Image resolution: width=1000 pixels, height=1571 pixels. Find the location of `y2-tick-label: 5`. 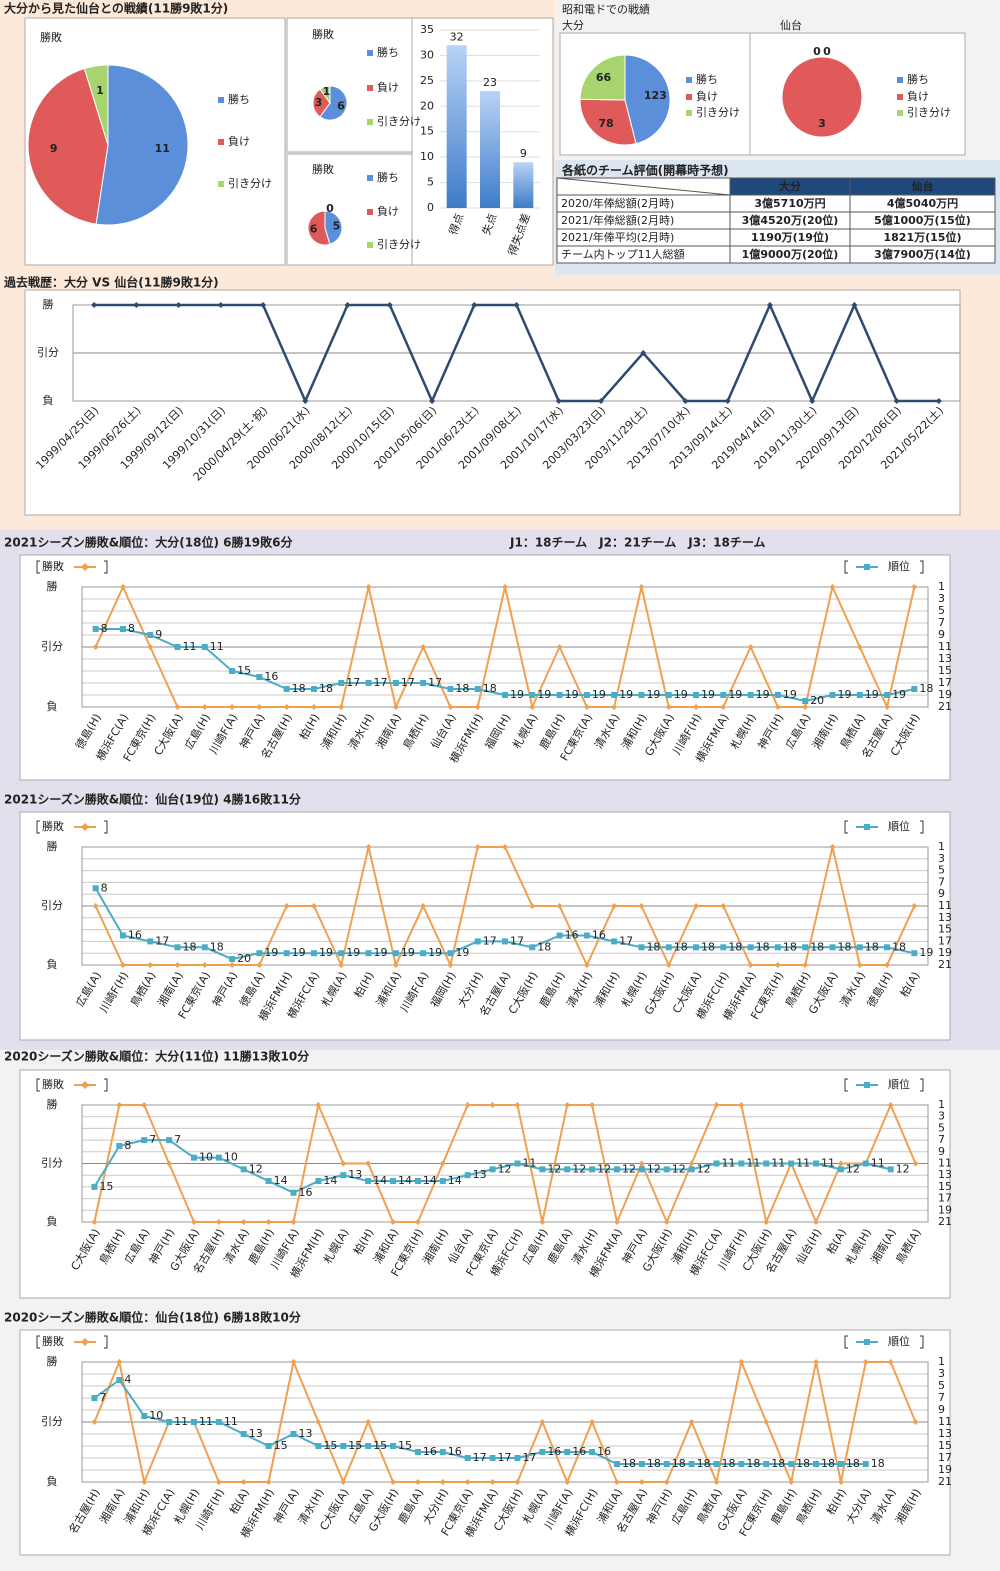

y2-tick-label: 5 is located at coordinates (941, 870).